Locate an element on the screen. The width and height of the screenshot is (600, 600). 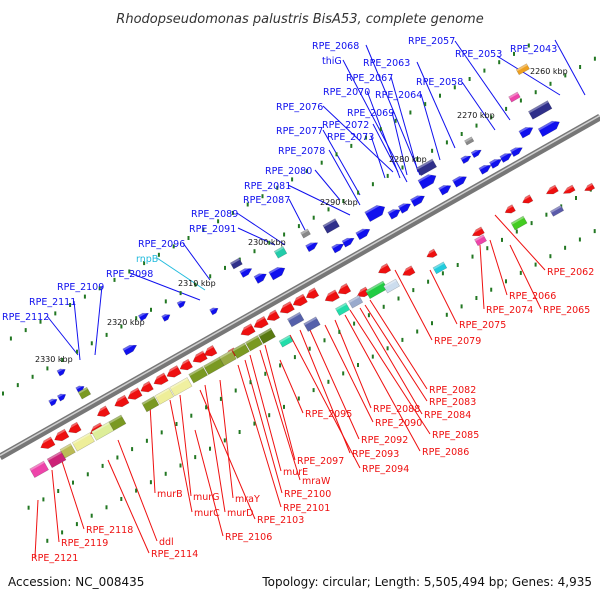
forward-gene-15-shine is located at coordinates (362, 230).